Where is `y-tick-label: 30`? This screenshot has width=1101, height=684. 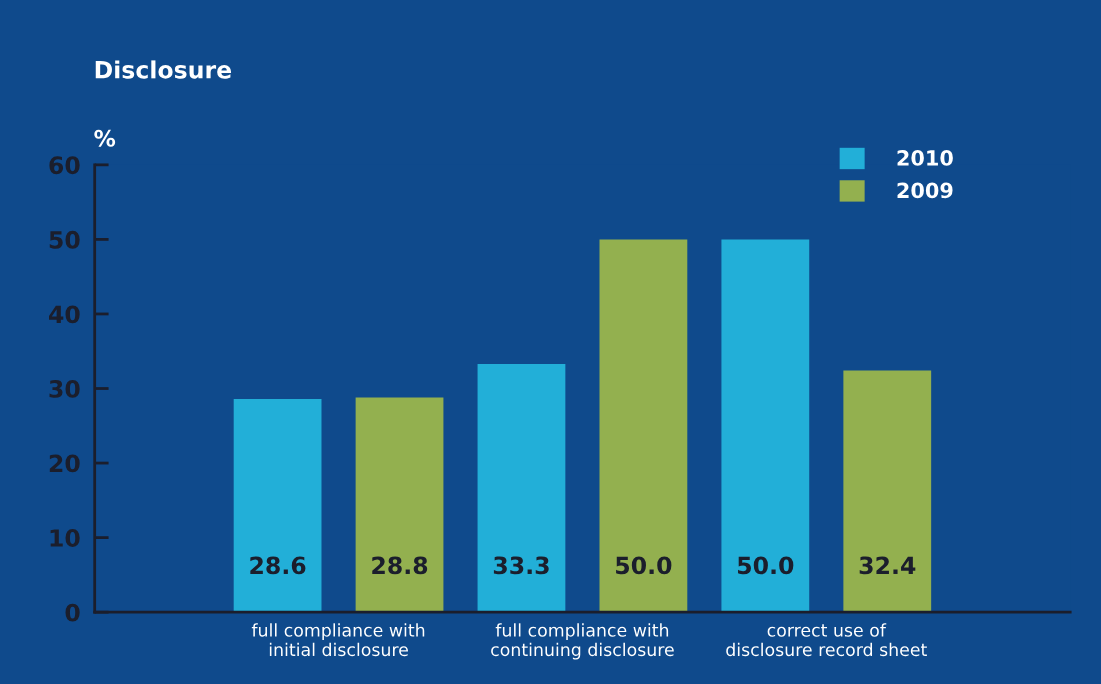
y-tick-label: 30 is located at coordinates (64, 388).